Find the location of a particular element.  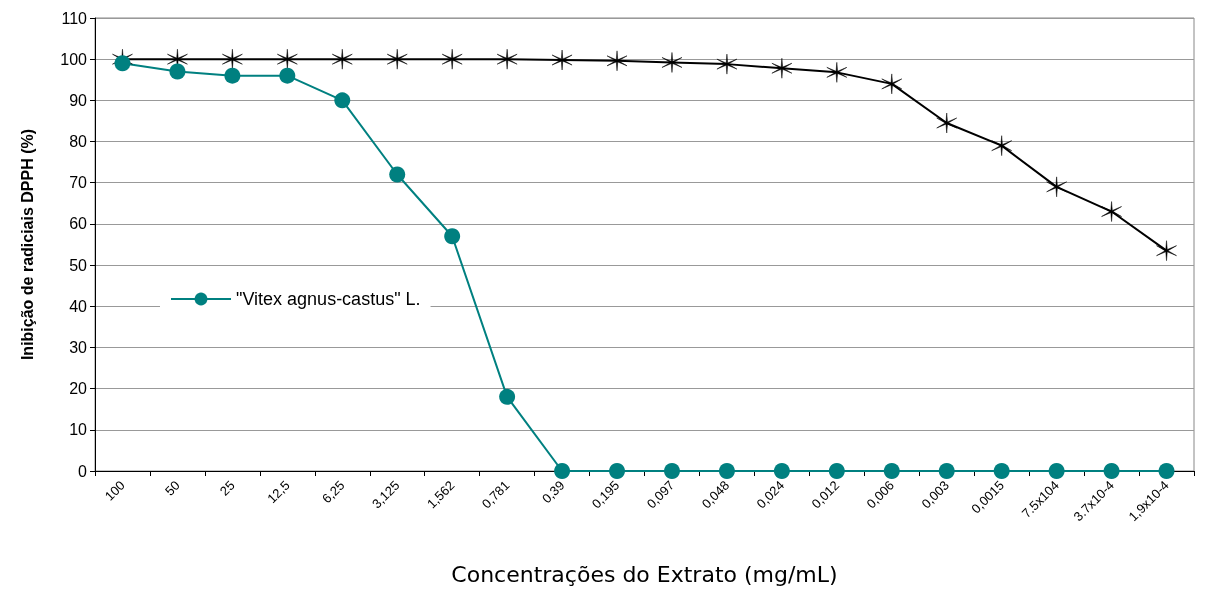

y-tick-label: 50 is located at coordinates (78, 265).